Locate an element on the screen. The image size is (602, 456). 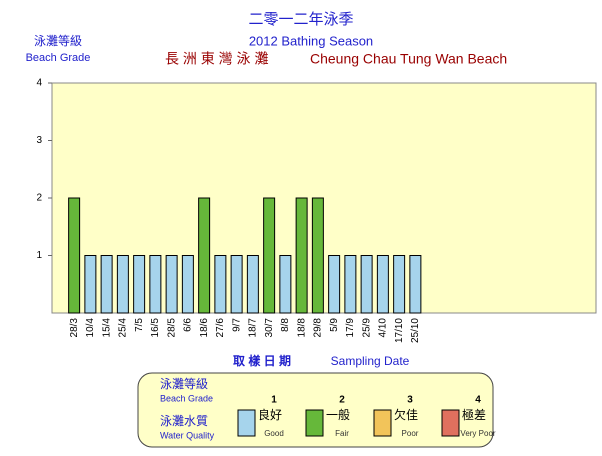
legend-zh: 一般 is located at coordinates (338, 414).